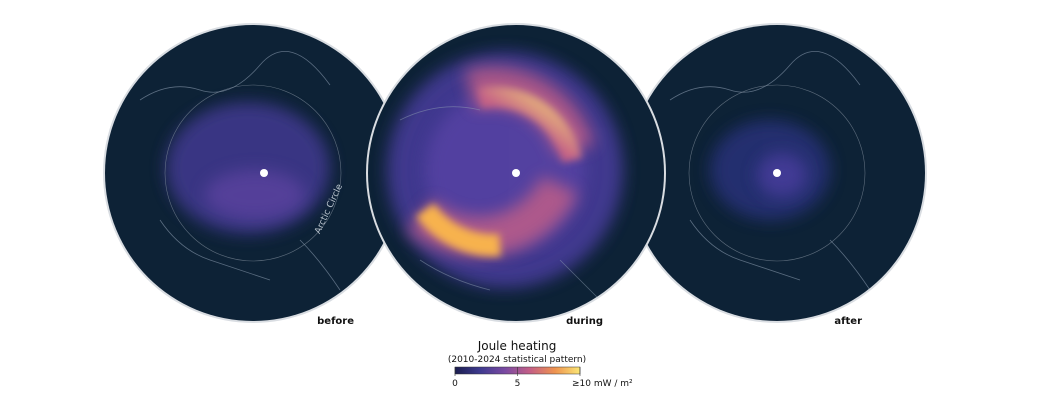 The width and height of the screenshot is (1040, 400). I want to click on panel-label: during, so click(584, 321).